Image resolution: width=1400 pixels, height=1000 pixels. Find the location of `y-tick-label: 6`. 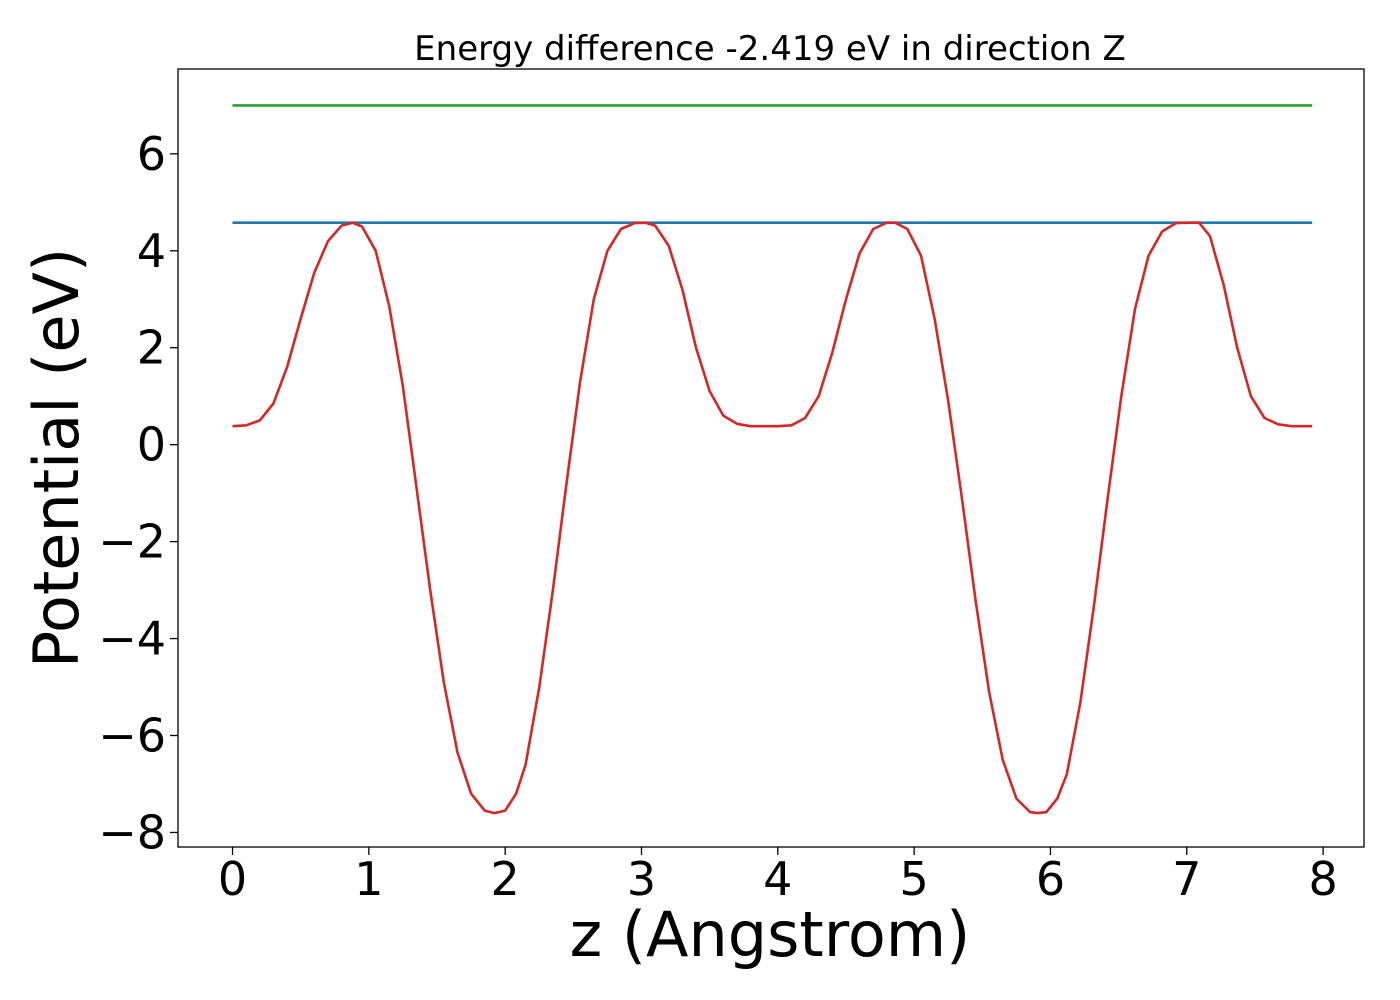

y-tick-label: 6 is located at coordinates (151, 154).